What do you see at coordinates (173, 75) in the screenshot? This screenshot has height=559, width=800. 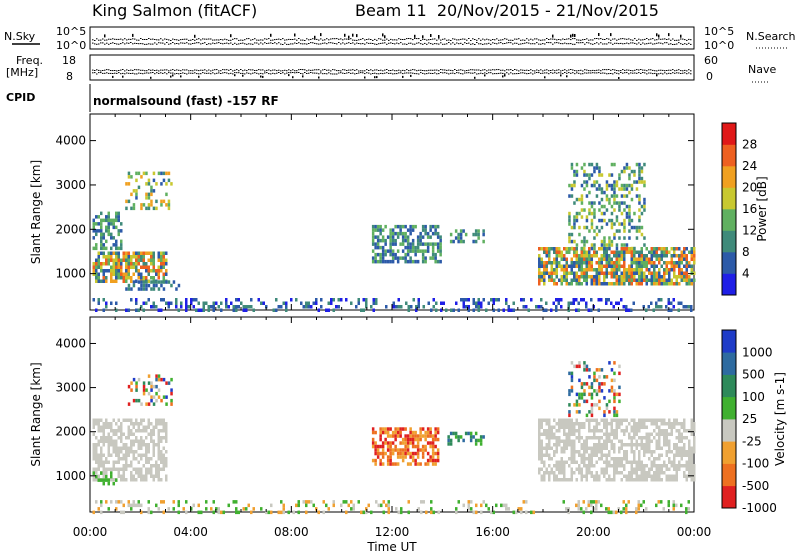 I see `nave-spike` at bounding box center [173, 75].